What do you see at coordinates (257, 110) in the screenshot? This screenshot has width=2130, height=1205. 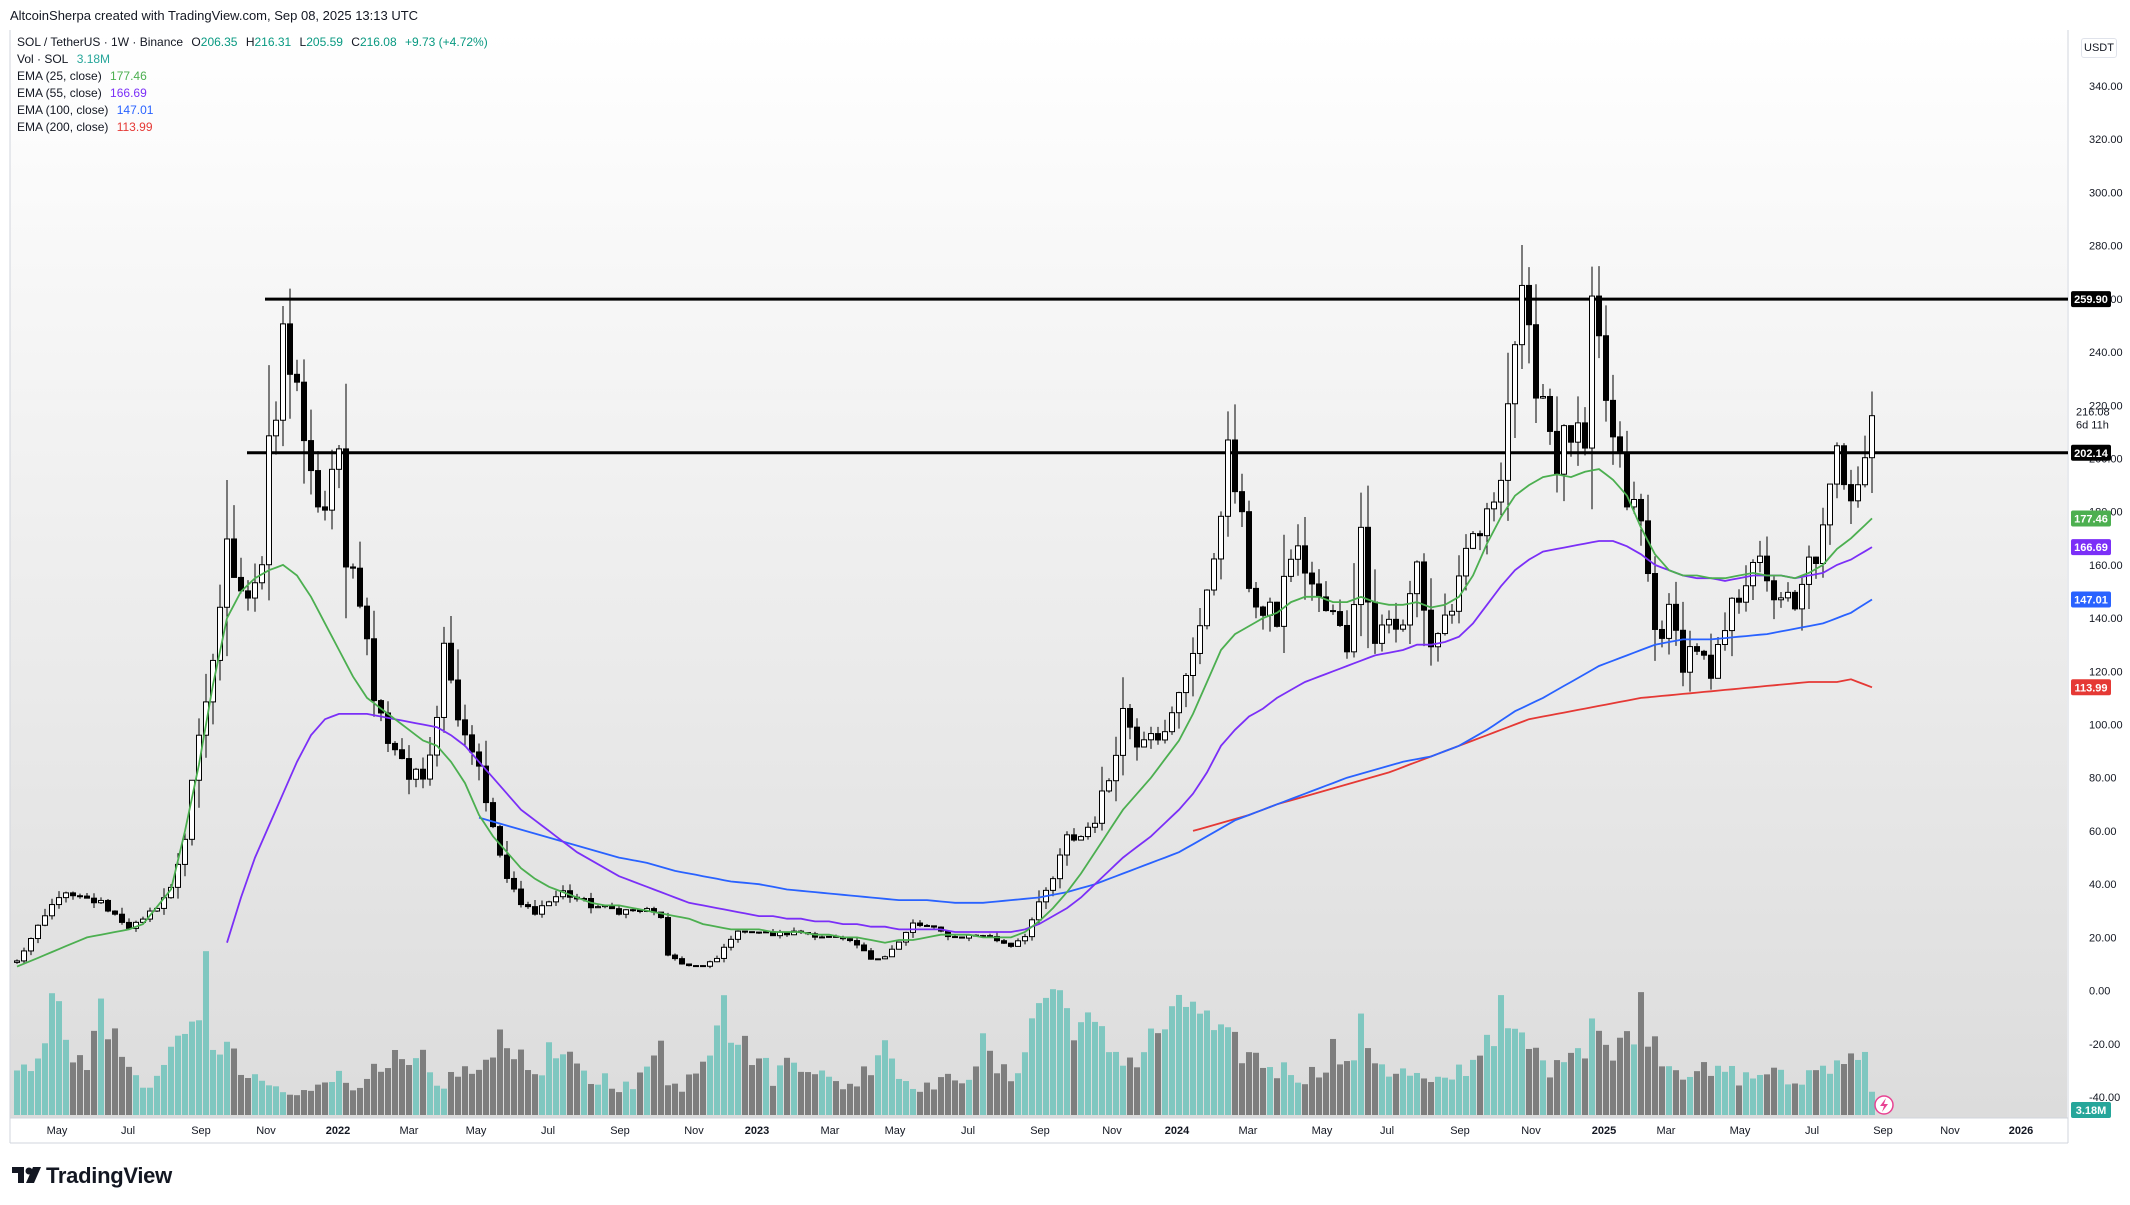 I see `legend-ema100-row: EMA (100, close) 147.01` at bounding box center [257, 110].